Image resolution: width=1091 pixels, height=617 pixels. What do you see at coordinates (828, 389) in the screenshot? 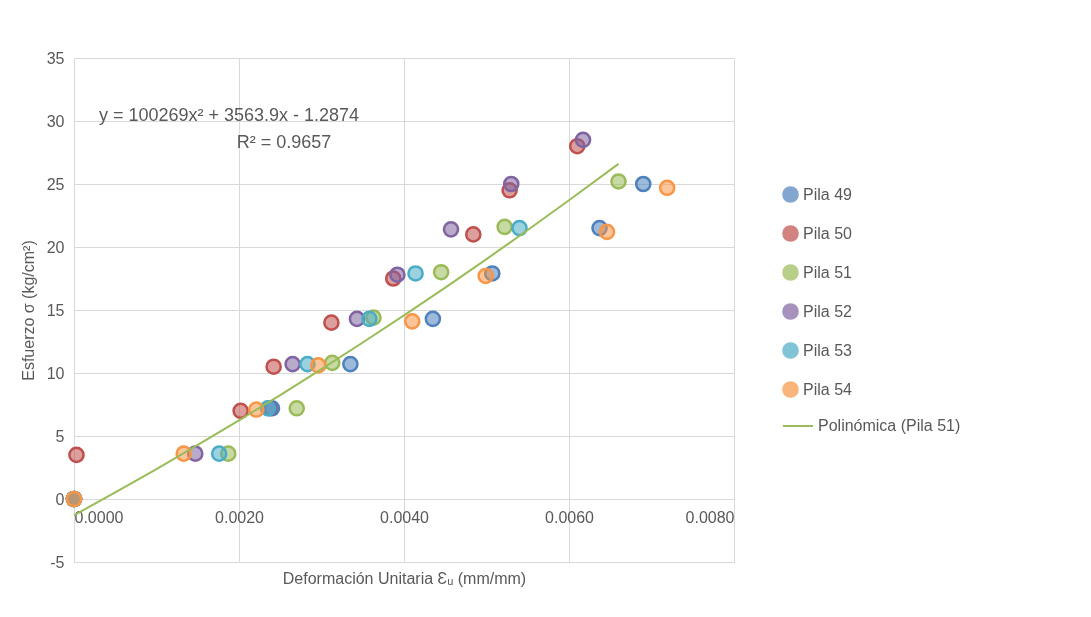
I see `legend-label: Pila 54` at bounding box center [828, 389].